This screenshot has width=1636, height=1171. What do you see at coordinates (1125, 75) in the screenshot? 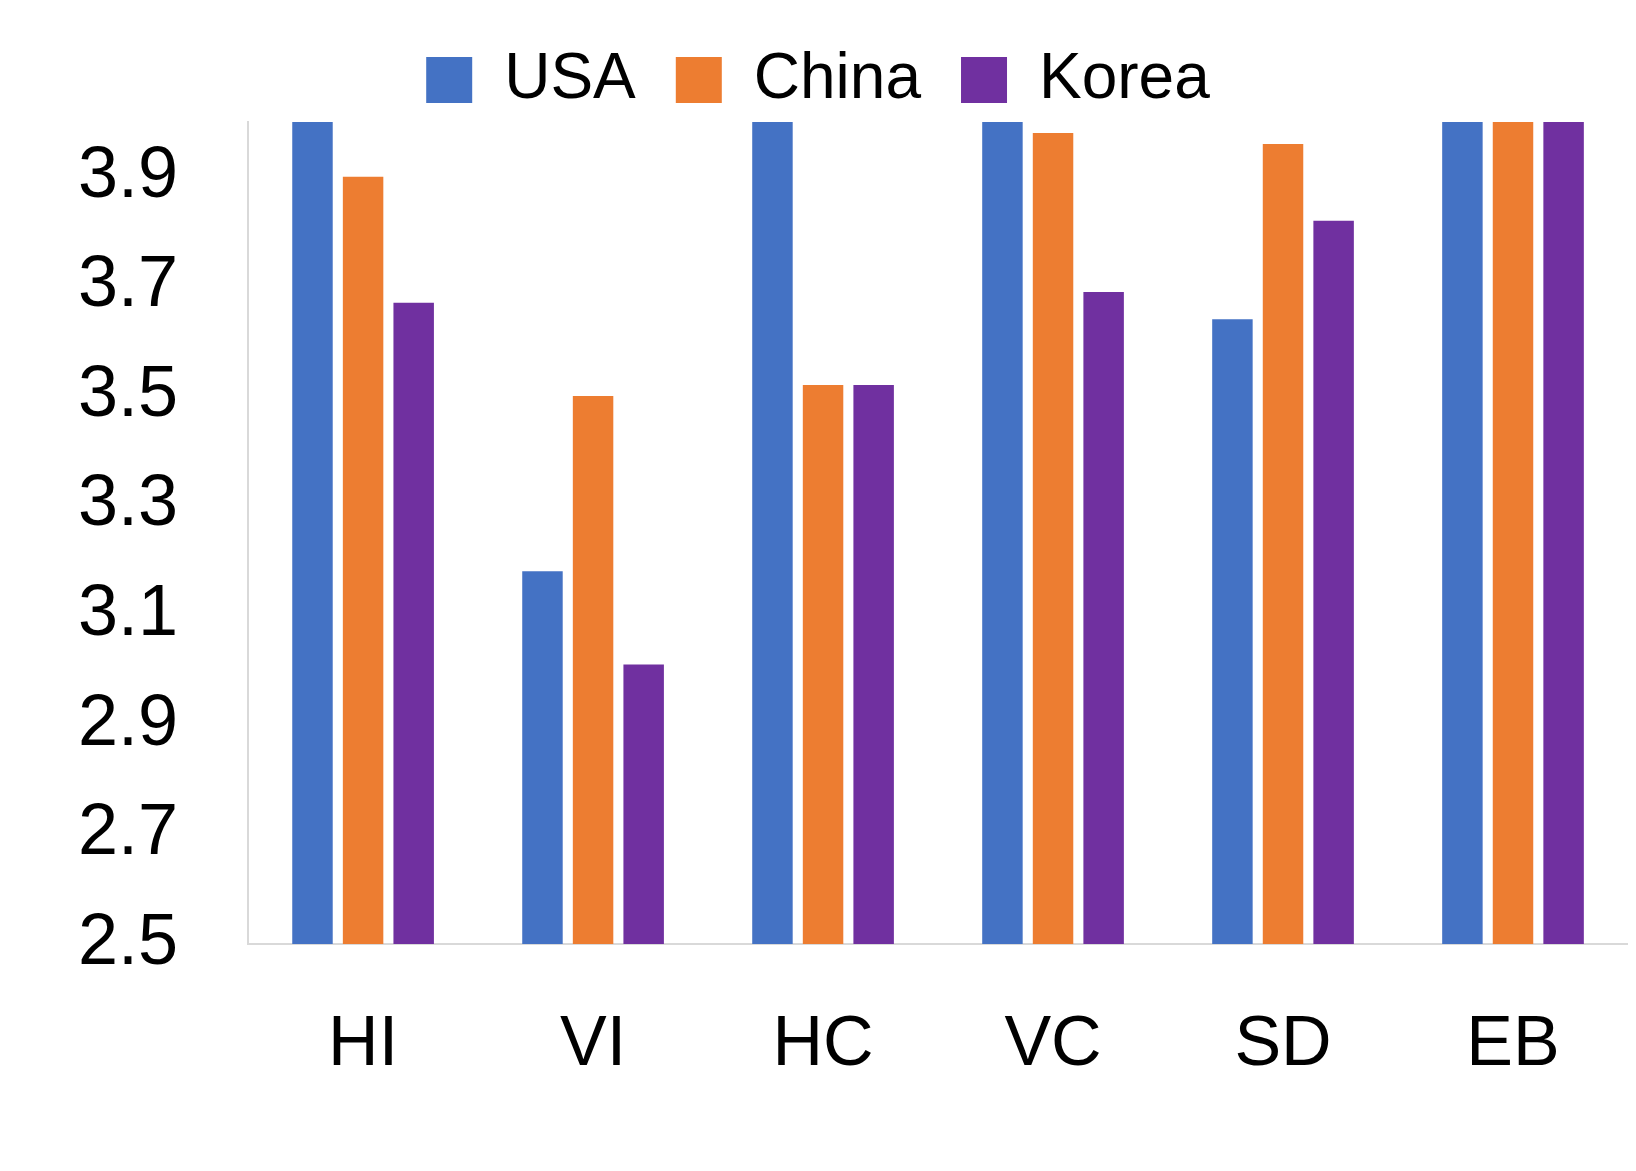
I see `legend-label: Korea` at bounding box center [1125, 75].